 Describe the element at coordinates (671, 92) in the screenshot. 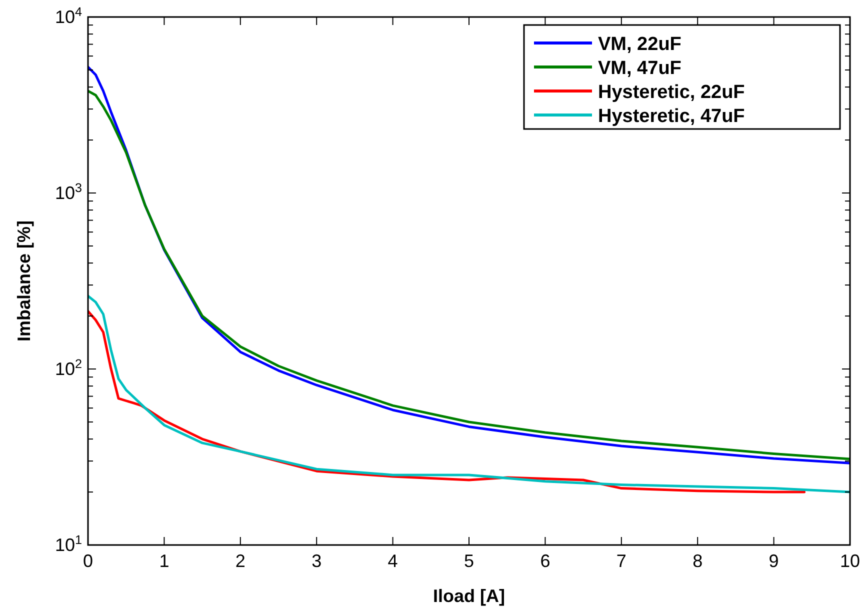

I see `legend-label: Hysteretic, 22uF` at that location.